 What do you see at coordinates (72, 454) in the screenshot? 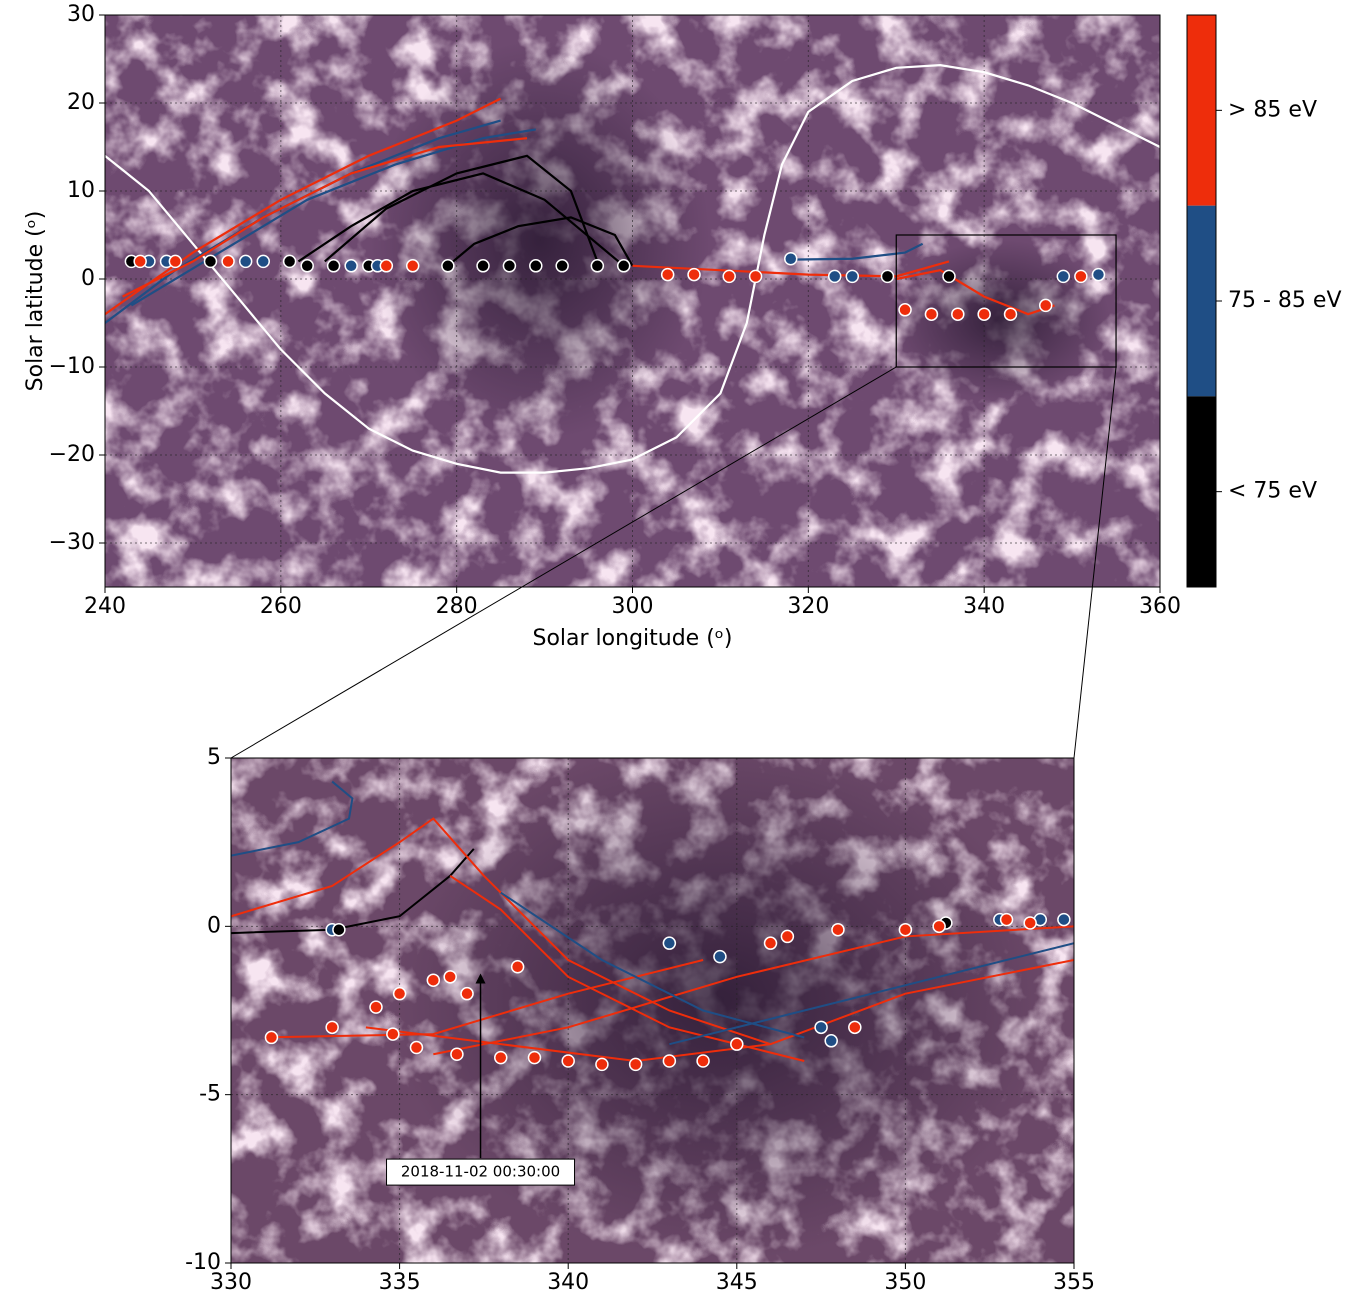
I see `y-tick-label: −20` at bounding box center [72, 454].